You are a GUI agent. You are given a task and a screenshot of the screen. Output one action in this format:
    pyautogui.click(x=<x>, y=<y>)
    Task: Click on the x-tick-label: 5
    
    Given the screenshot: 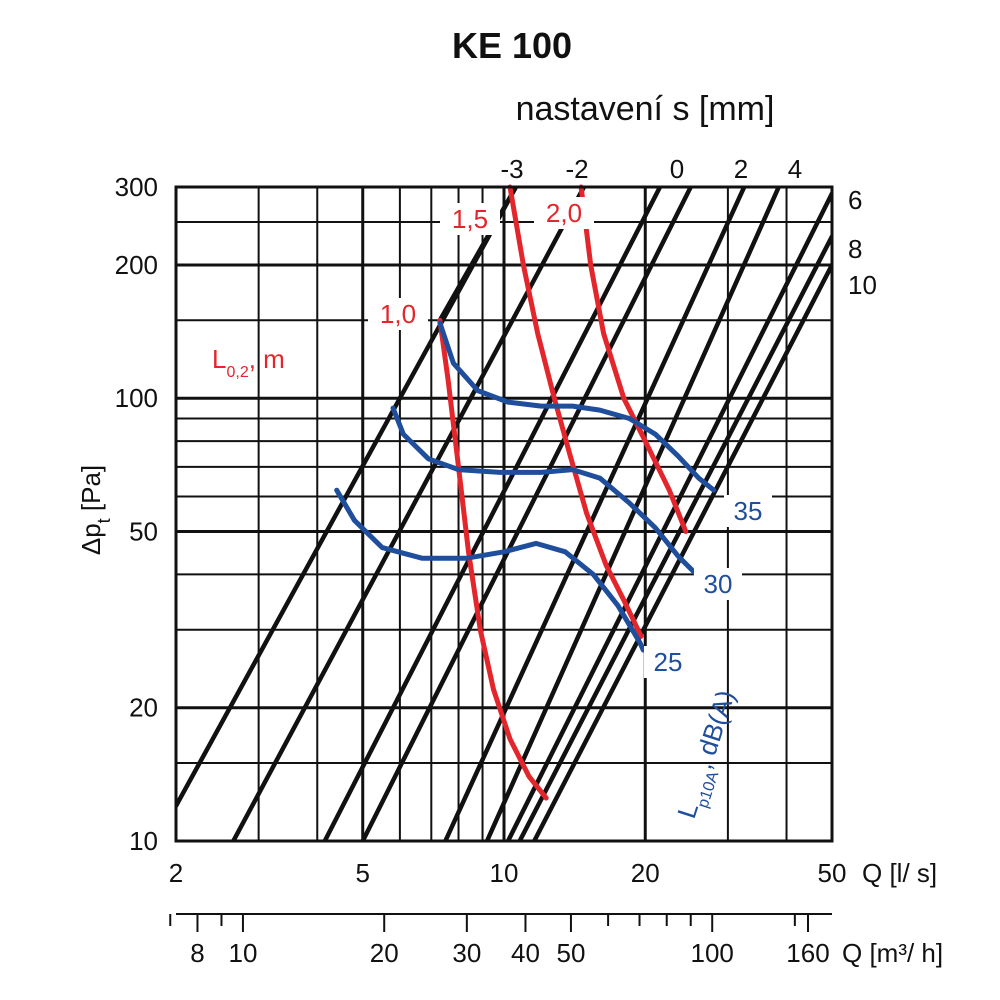 What is the action you would take?
    pyautogui.click(x=363, y=873)
    